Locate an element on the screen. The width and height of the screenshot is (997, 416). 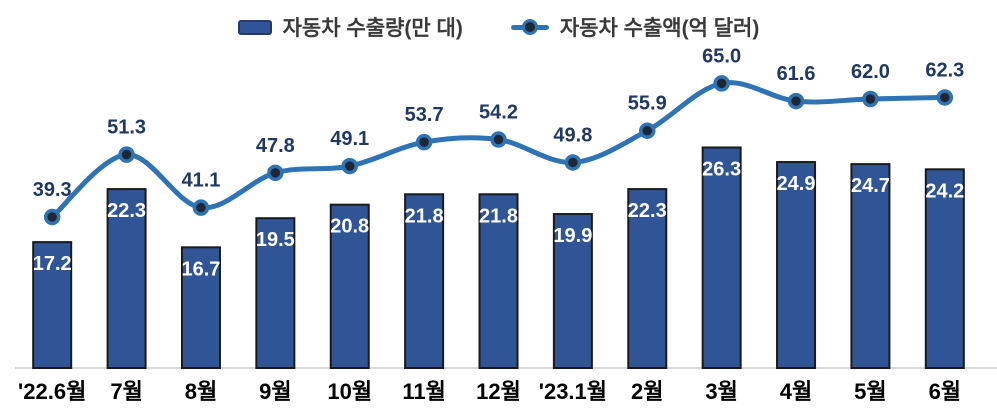
bar-value-label: 19.5 is located at coordinates (275, 240).